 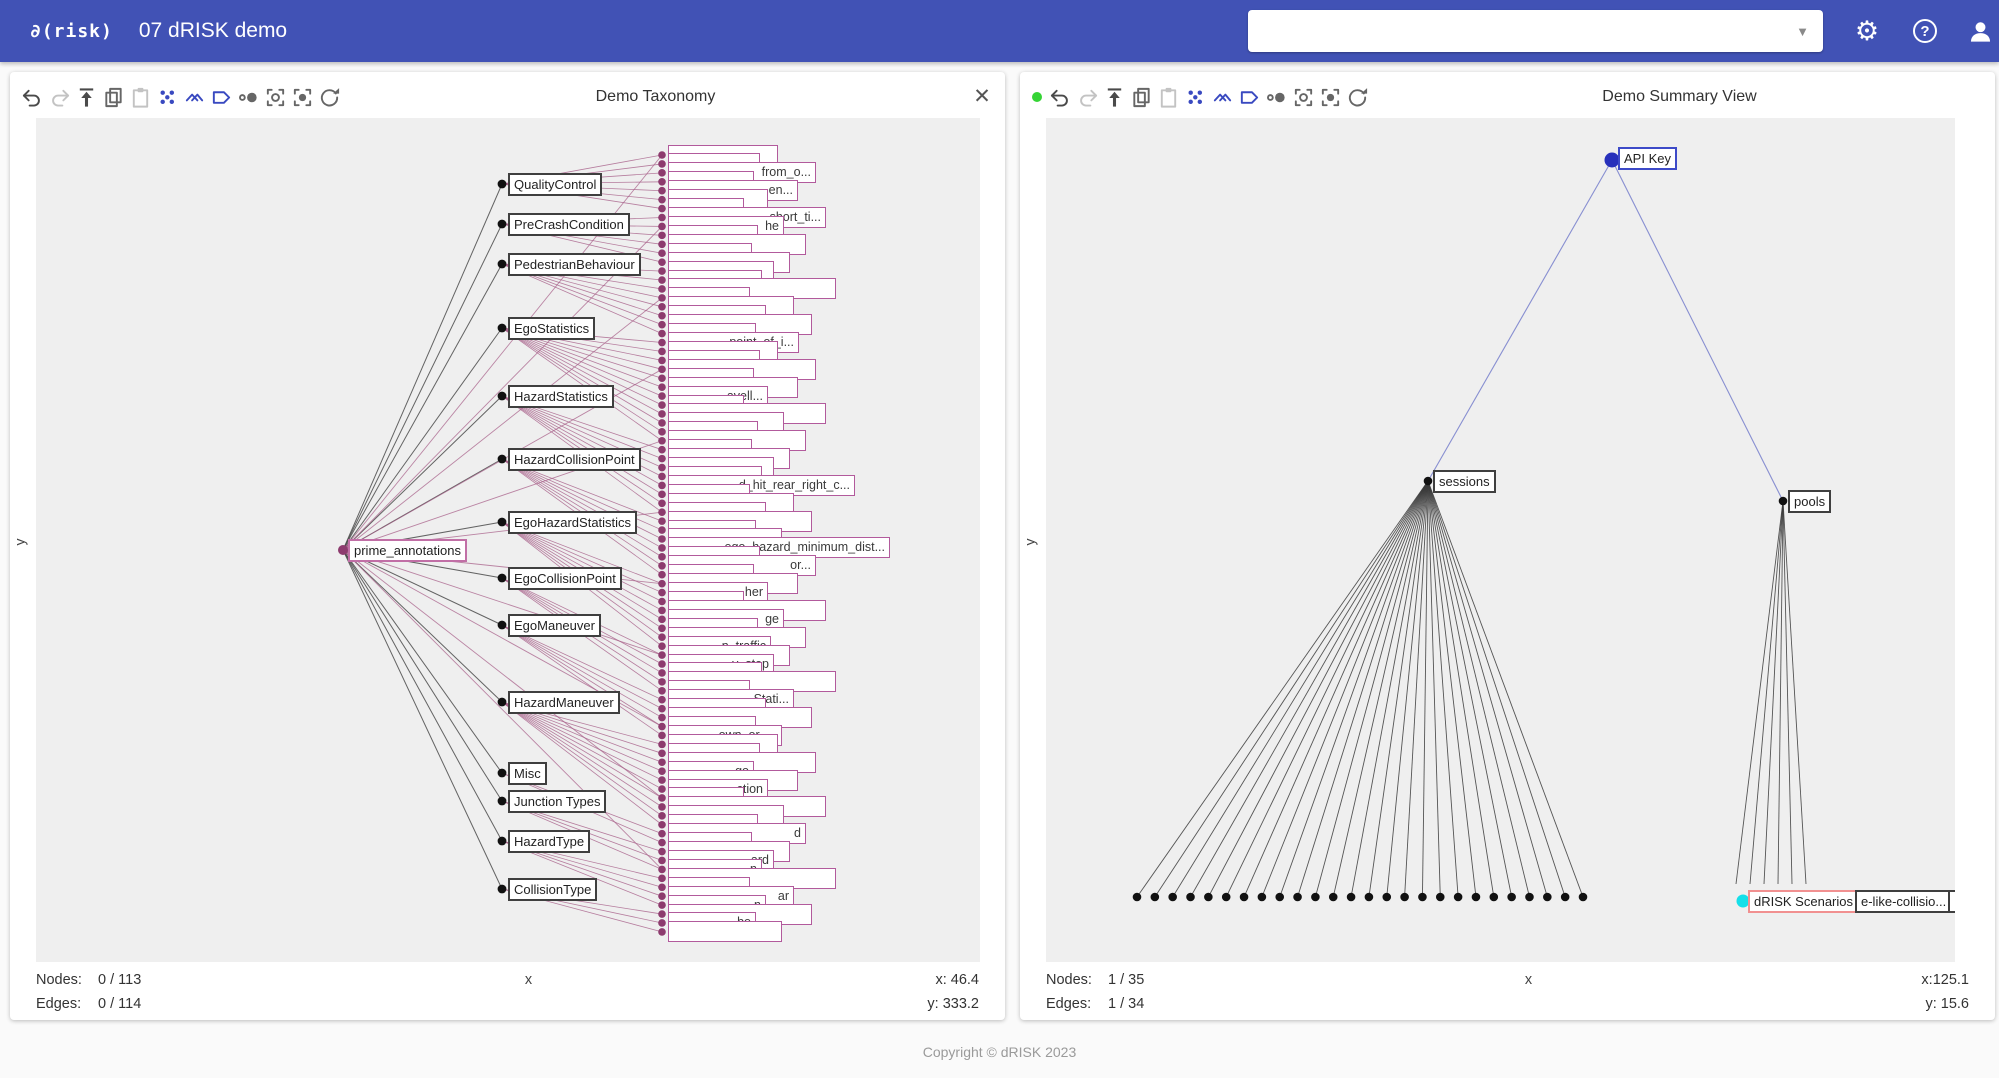 I want to click on refresh-layout-button, so click(x=330, y=97).